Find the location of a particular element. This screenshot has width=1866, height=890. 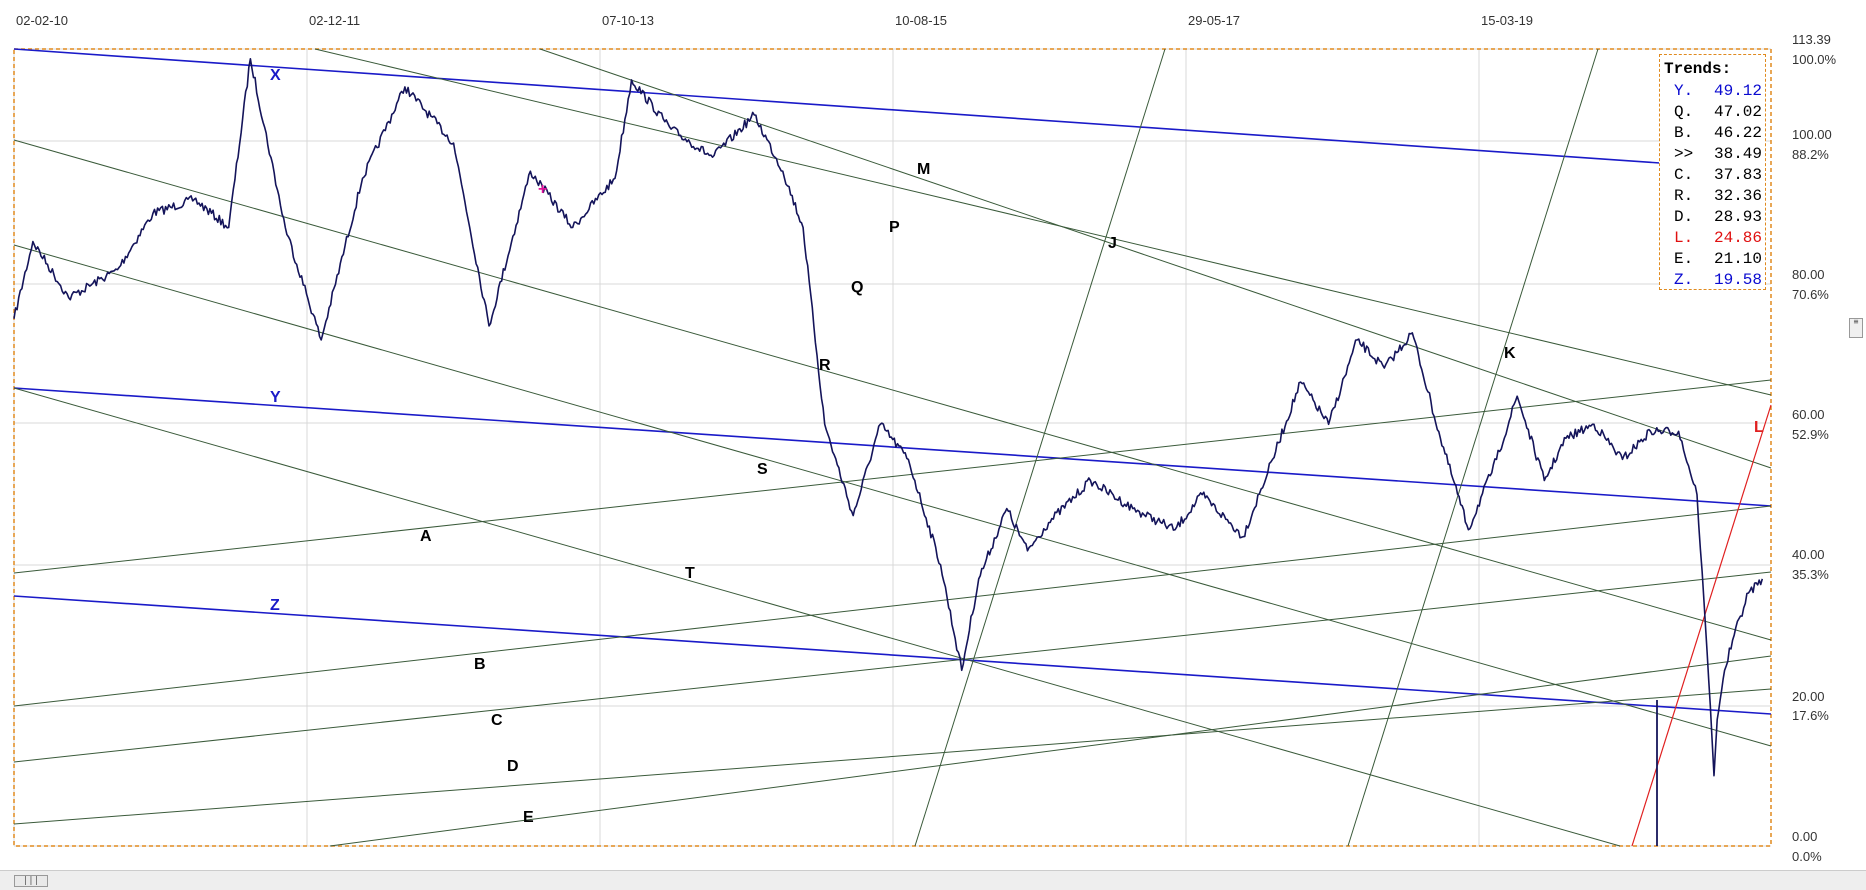

trendline-label-x: X is located at coordinates (275, 75).